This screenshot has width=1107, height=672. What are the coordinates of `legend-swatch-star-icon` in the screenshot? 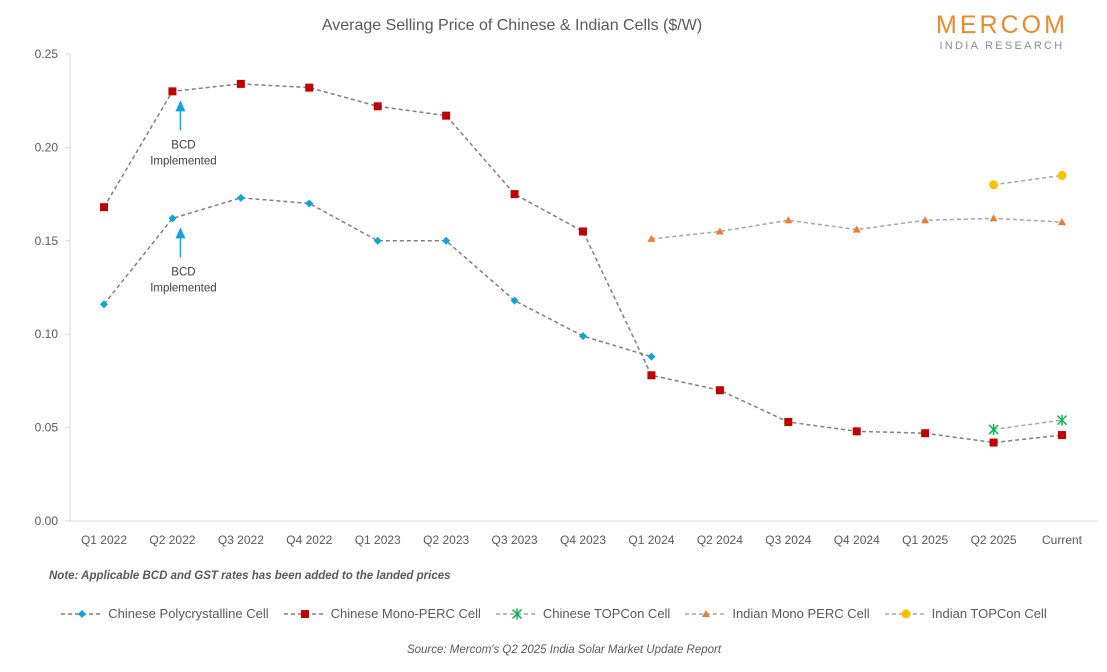 It's located at (516, 613).